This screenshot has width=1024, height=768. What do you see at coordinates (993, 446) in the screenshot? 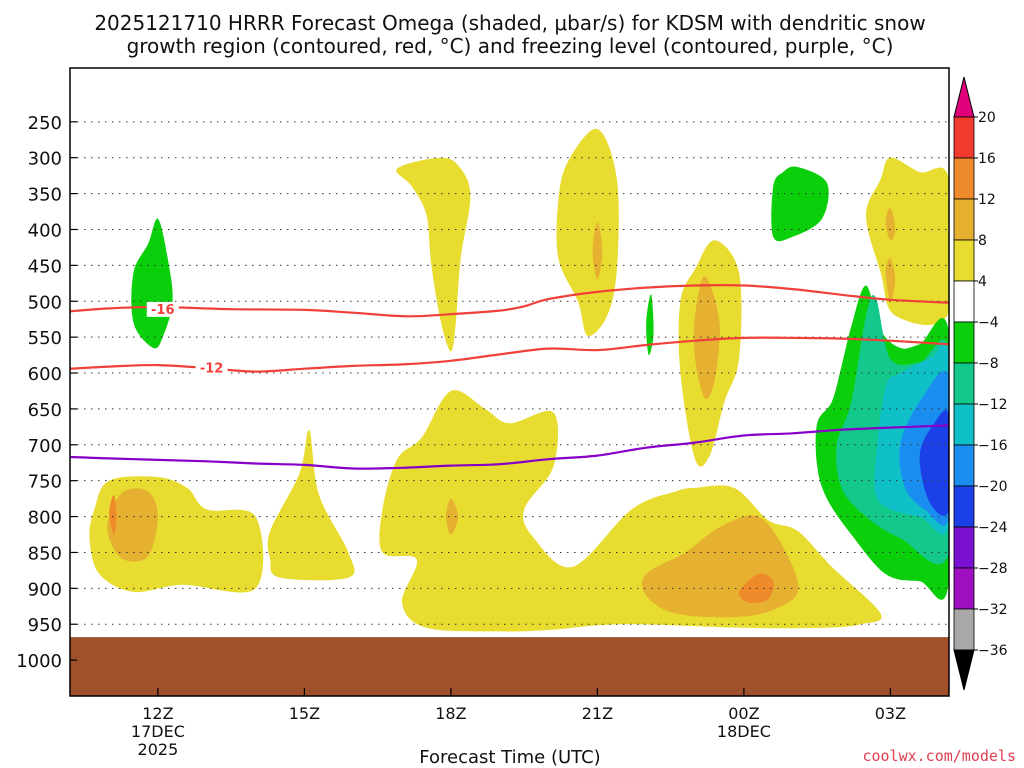
I see `colorbar-label-8: −16` at bounding box center [993, 446].